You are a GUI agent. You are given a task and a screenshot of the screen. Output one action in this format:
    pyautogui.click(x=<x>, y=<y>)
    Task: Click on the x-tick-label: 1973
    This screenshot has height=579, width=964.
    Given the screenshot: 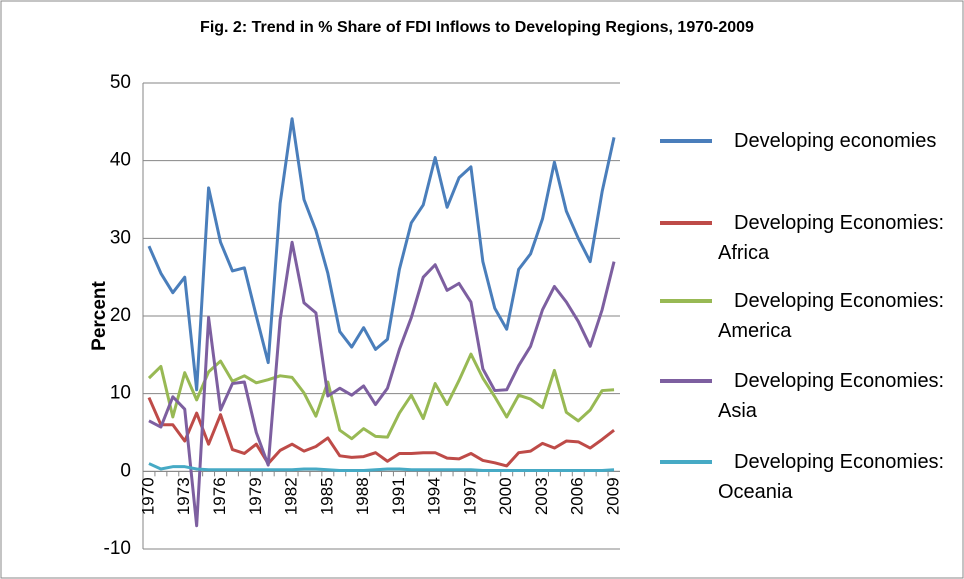 What is the action you would take?
    pyautogui.click(x=183, y=496)
    